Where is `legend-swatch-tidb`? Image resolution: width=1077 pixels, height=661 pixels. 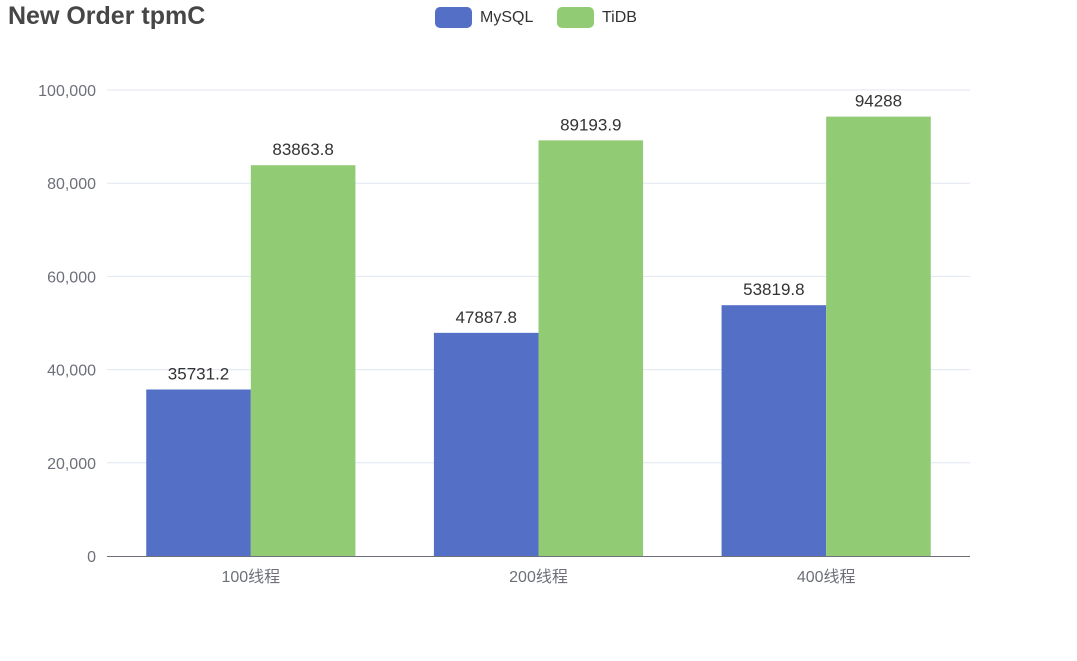
legend-swatch-tidb is located at coordinates (575, 17).